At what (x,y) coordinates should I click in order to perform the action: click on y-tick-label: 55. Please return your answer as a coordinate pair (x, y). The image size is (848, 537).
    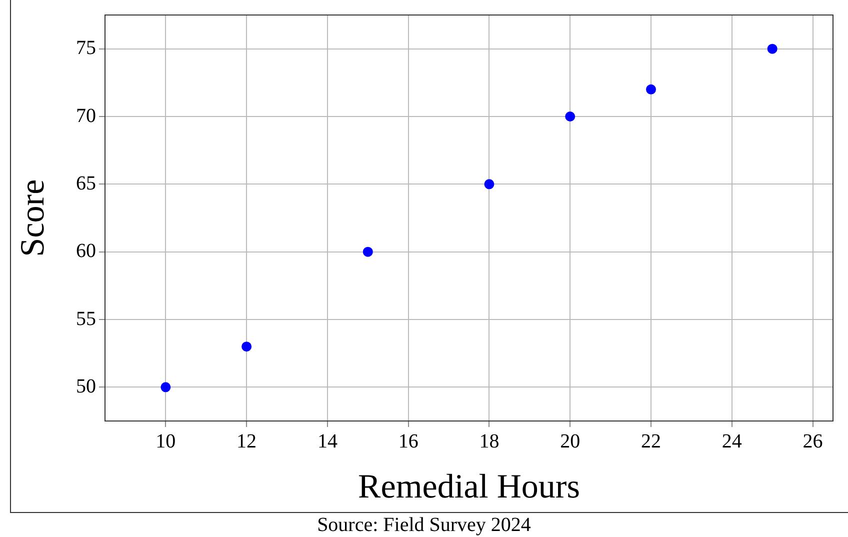
    Looking at the image, I should click on (86, 319).